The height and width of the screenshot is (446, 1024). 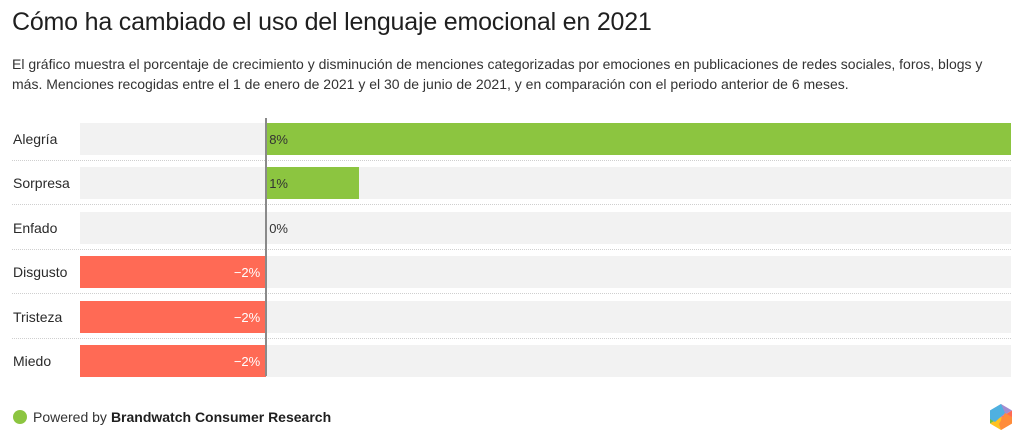 I want to click on bar-row: Alegría 8%, so click(x=512, y=140).